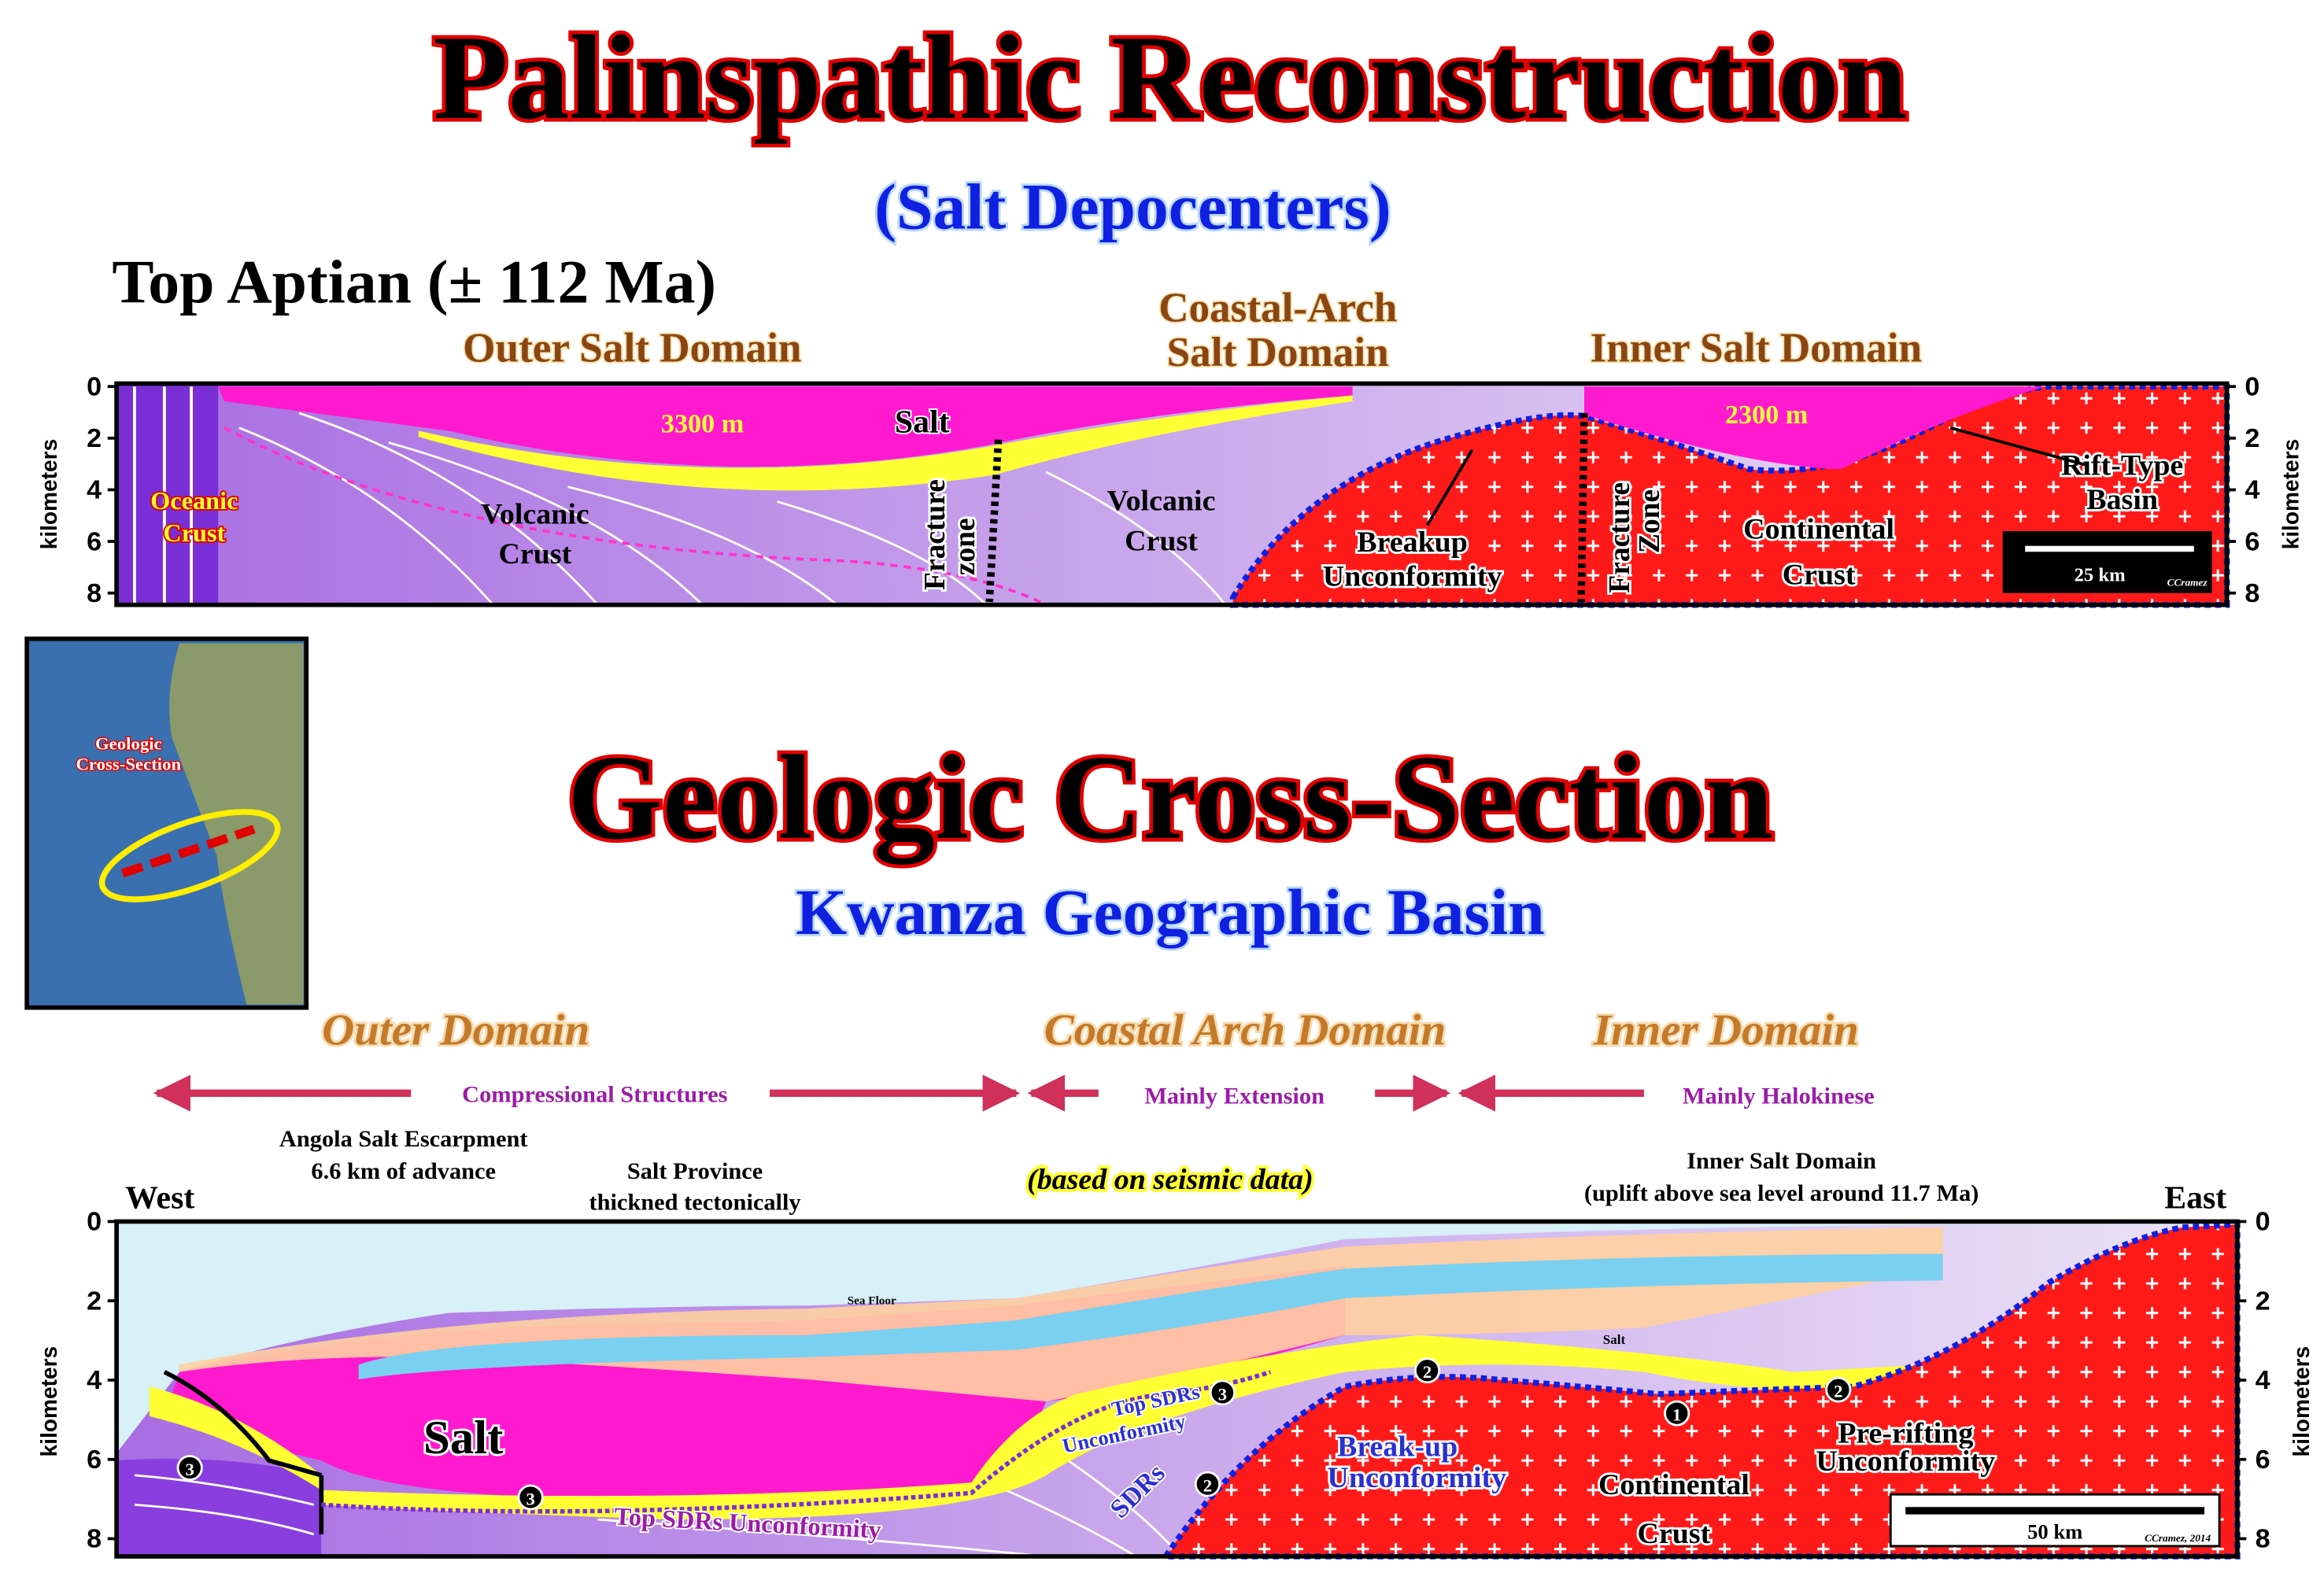  Describe the element at coordinates (695, 1170) in the screenshot. I see `note: Salt Province` at that location.